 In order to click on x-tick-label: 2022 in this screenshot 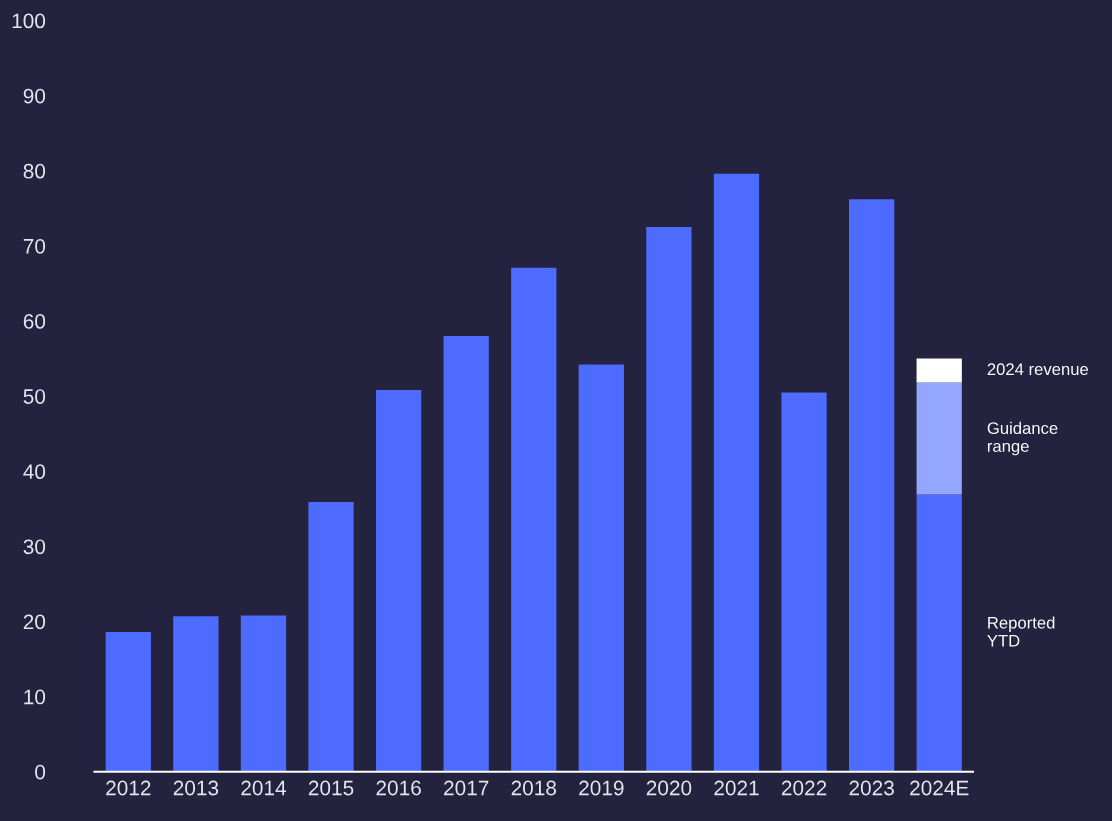, I will do `click(804, 788)`.